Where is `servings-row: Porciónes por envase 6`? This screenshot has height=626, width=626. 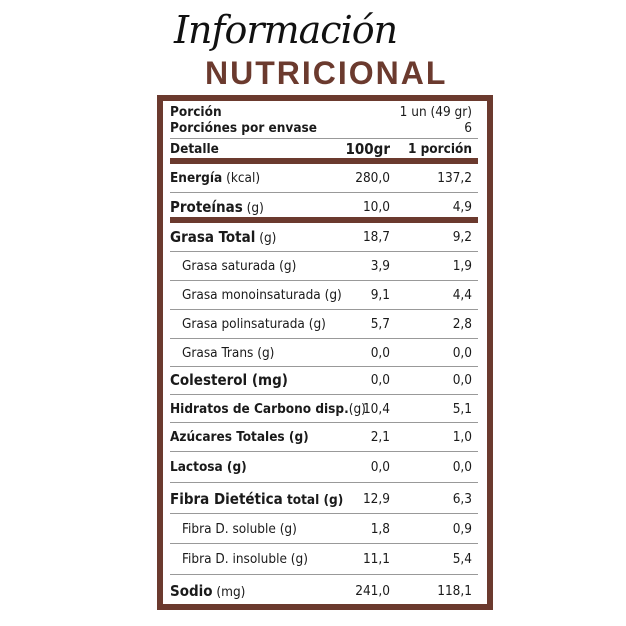 servings-row: Porciónes por envase 6 is located at coordinates (323, 128).